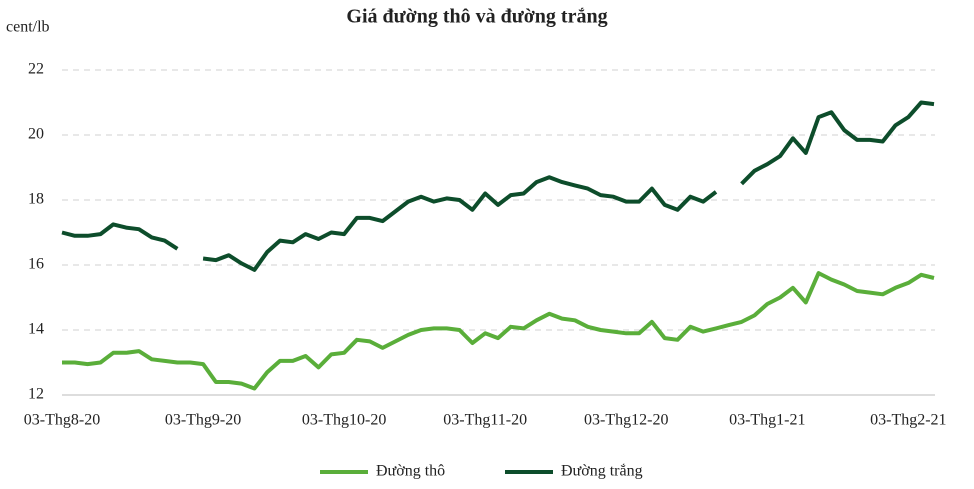  Describe the element at coordinates (767, 420) in the screenshot. I see `x-tick-label: 03-Thg1-21` at that location.